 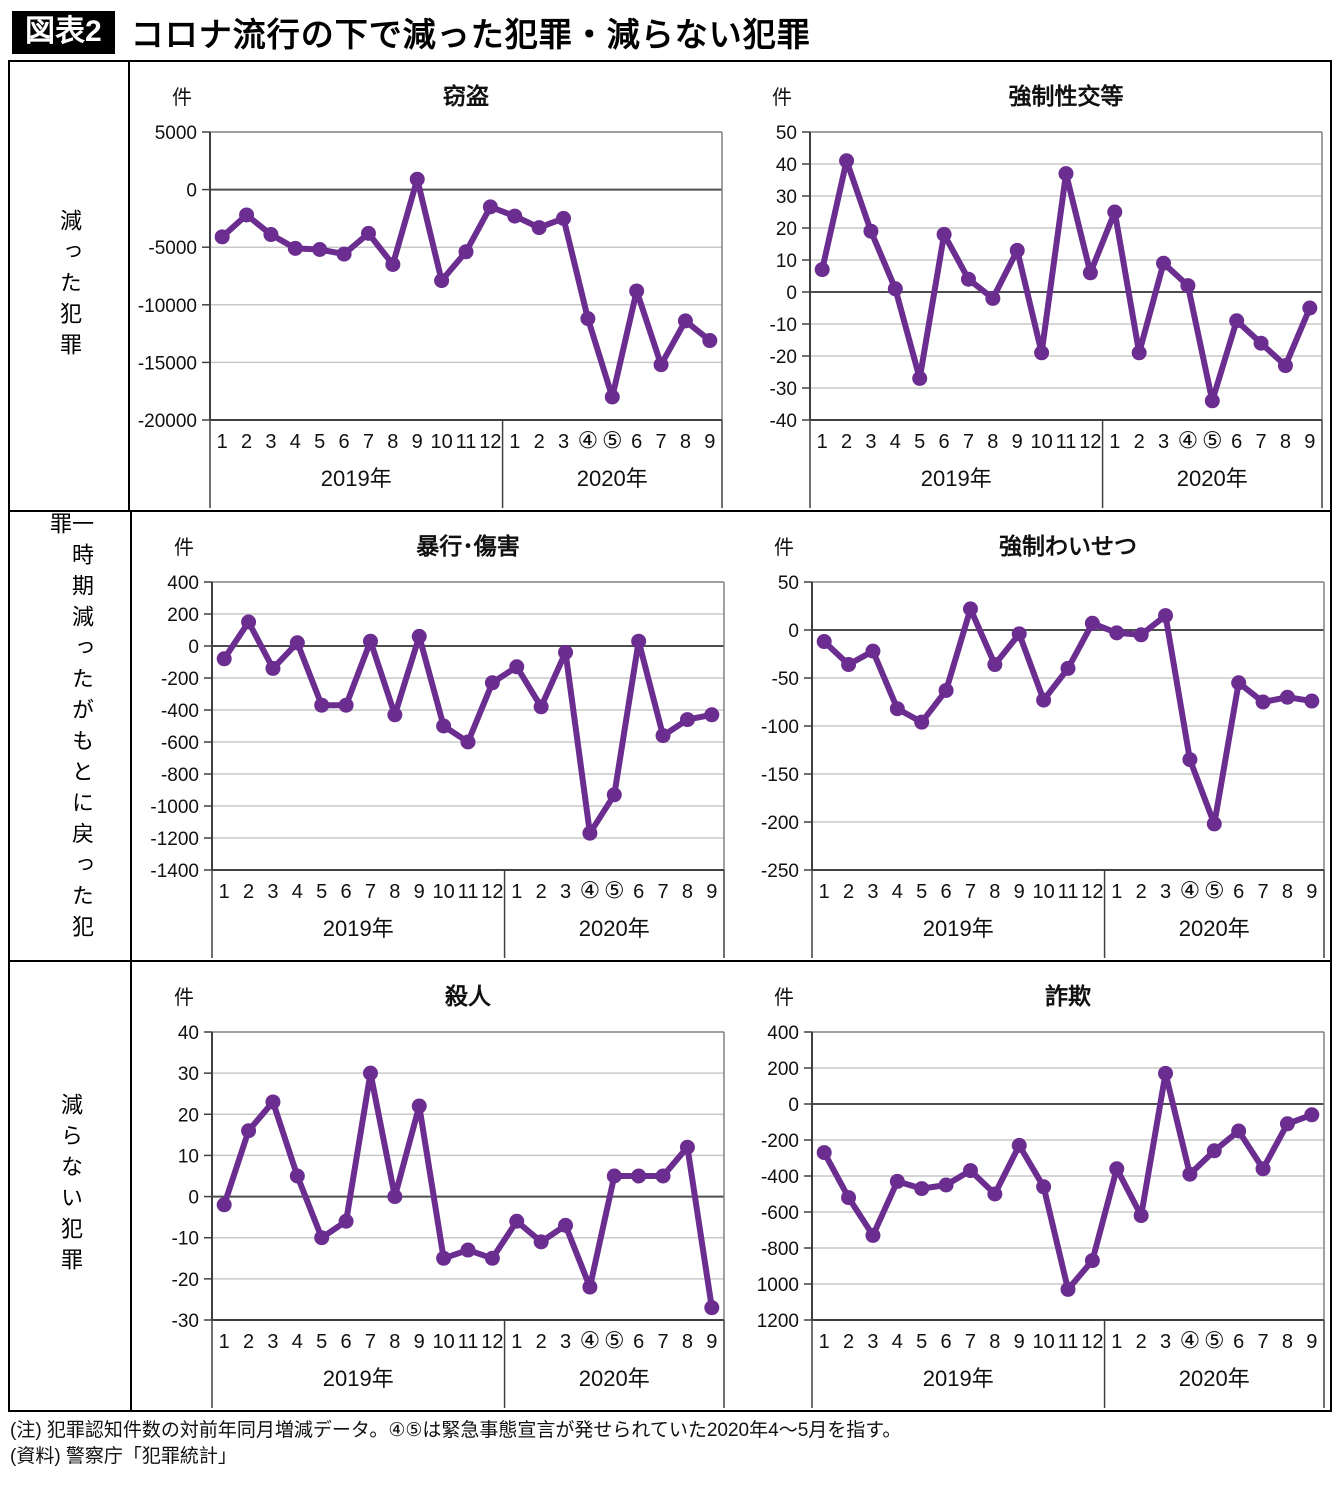 What do you see at coordinates (185, 1280) in the screenshot?
I see `svg-text: -20` at bounding box center [185, 1280].